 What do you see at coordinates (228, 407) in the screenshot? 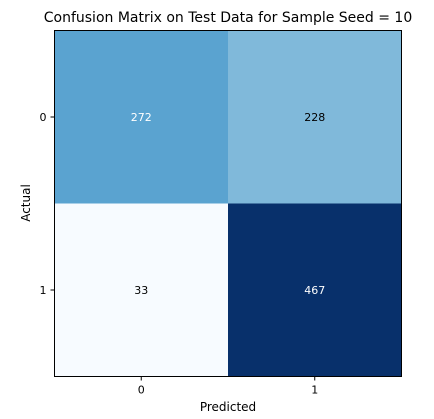
I see `x-axis-label: Predicted` at bounding box center [228, 407].